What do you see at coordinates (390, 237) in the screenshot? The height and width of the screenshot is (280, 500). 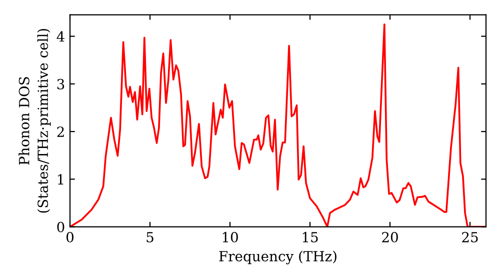 I see `x-tick-label: 20` at bounding box center [390, 237].